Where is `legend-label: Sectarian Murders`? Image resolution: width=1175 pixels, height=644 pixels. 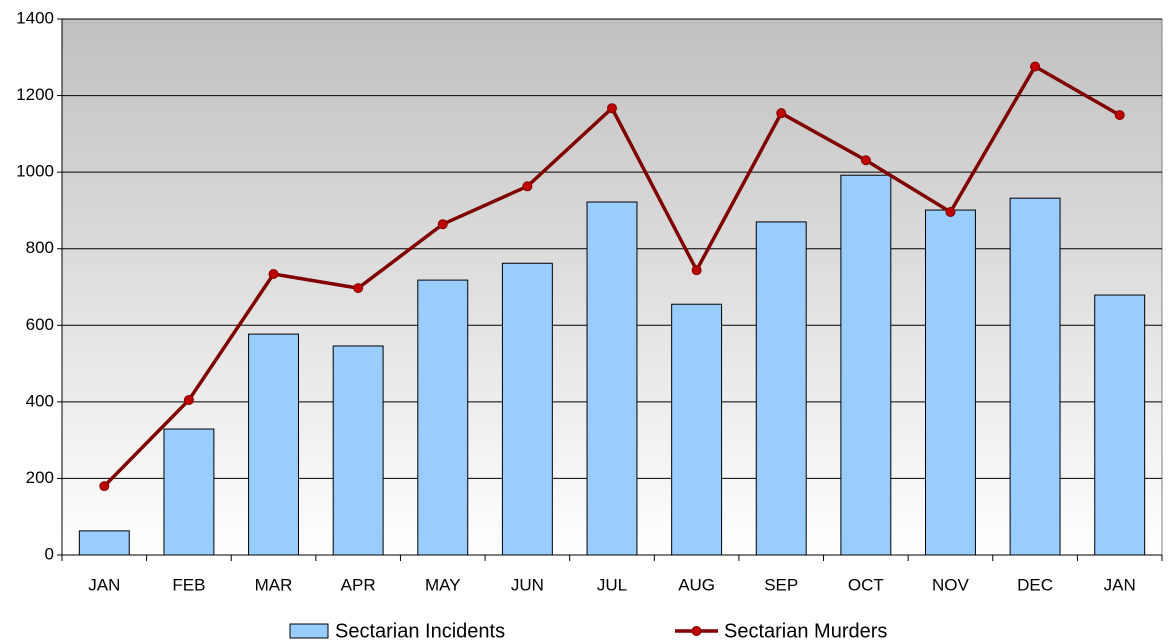
legend-label: Sectarian Murders is located at coordinates (805, 631).